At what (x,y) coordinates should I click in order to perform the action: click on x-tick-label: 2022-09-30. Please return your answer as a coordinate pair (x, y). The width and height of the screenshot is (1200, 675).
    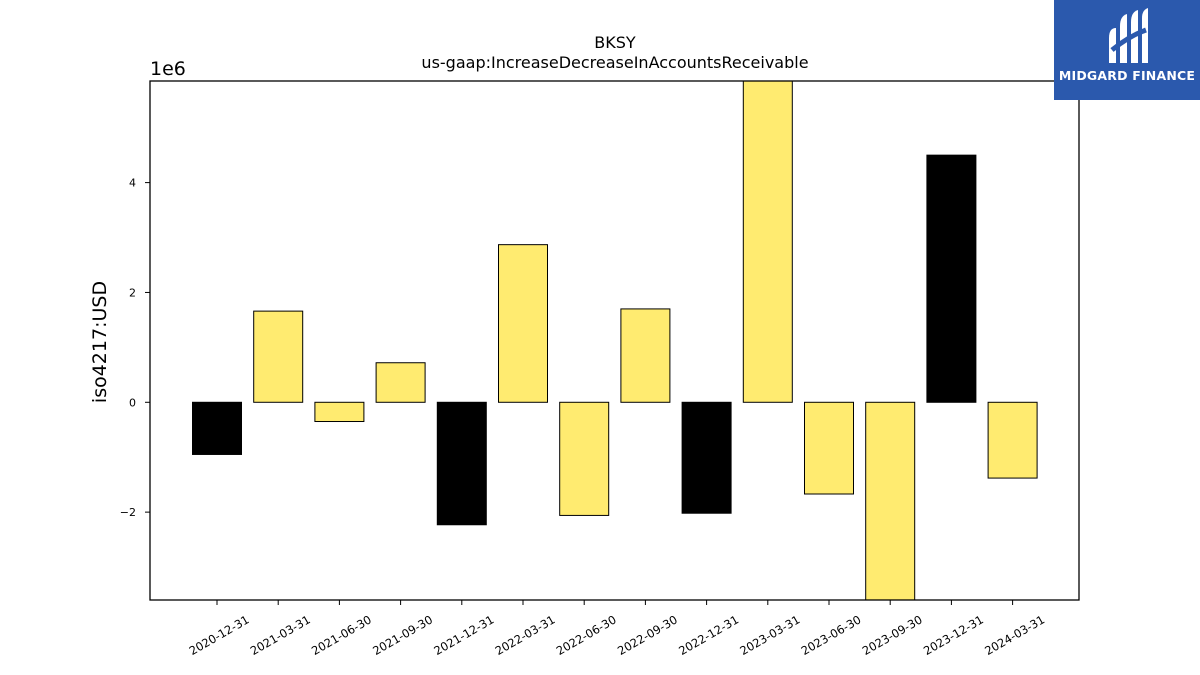
    Looking at the image, I should click on (647, 635).